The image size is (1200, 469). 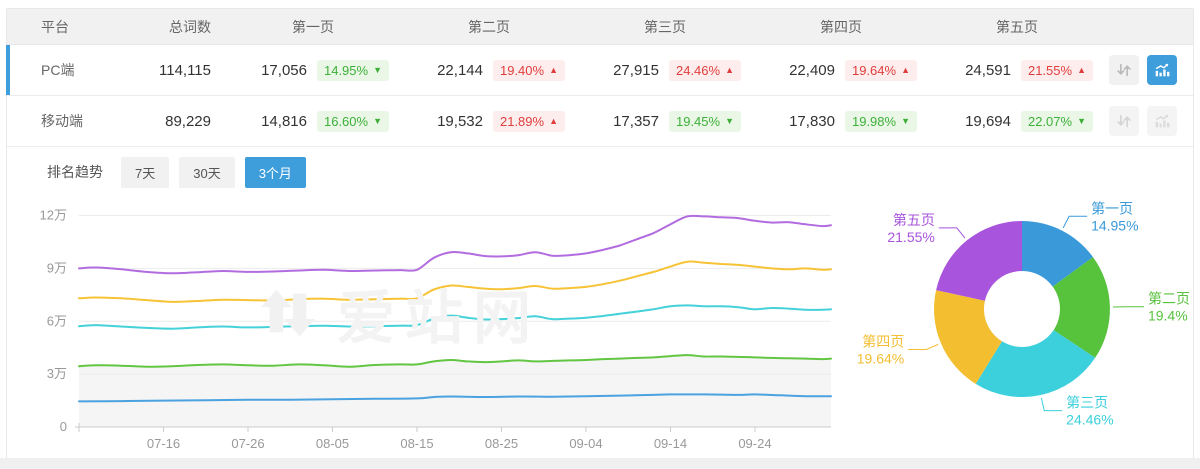 What do you see at coordinates (841, 121) in the screenshot?
I see `page4-cell: 17,830 19.98% ▼` at bounding box center [841, 121].